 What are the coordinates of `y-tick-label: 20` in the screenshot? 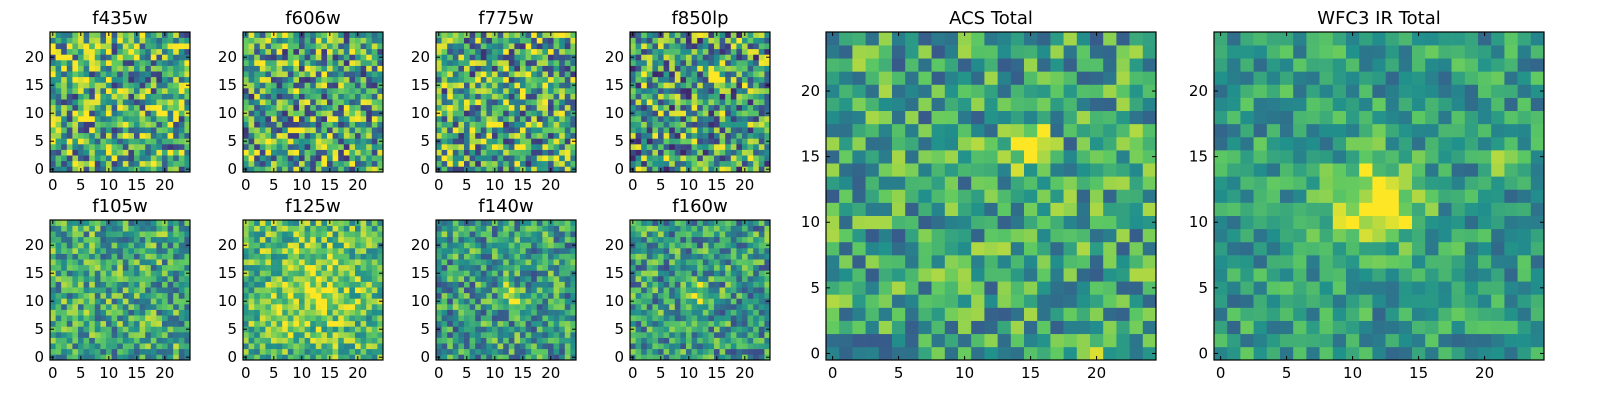 It's located at (420, 245).